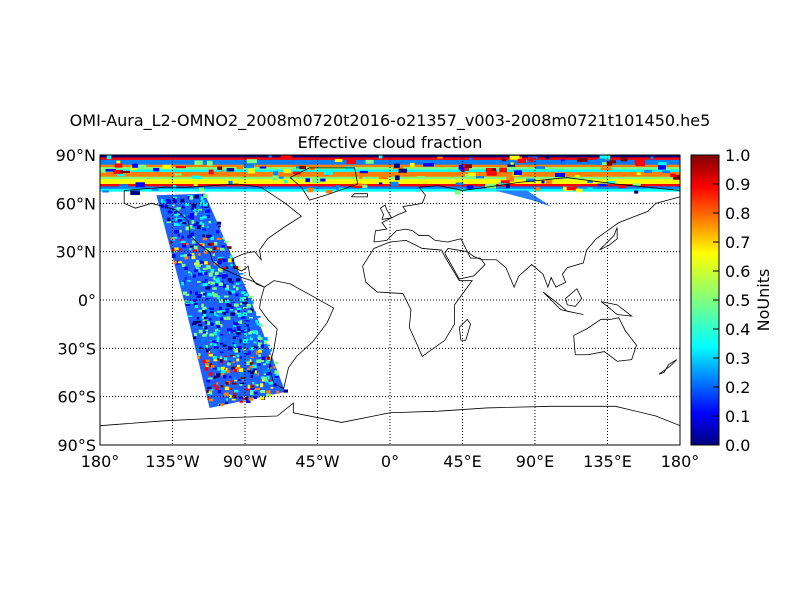 The image size is (800, 604). What do you see at coordinates (617, 309) in the screenshot?
I see `coastline-new-guinea` at bounding box center [617, 309].